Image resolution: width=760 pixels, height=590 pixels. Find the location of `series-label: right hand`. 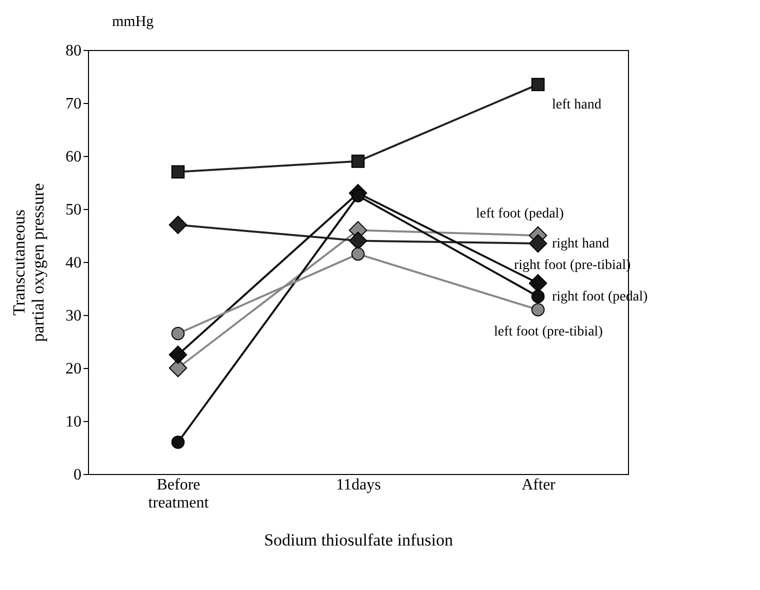

series-label: right hand is located at coordinates (581, 244).